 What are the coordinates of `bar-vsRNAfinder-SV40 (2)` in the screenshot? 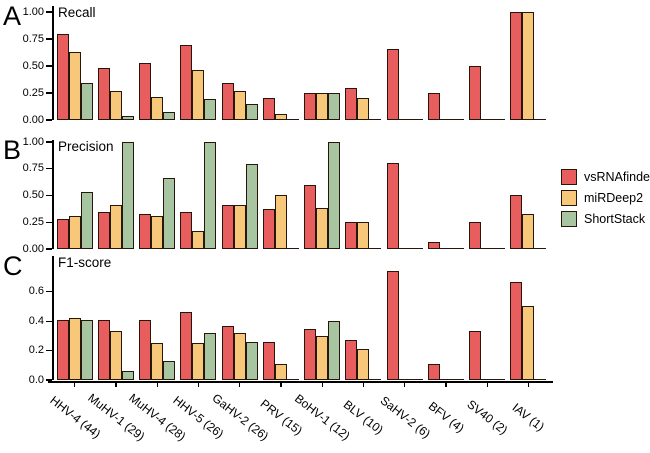 It's located at (475, 235).